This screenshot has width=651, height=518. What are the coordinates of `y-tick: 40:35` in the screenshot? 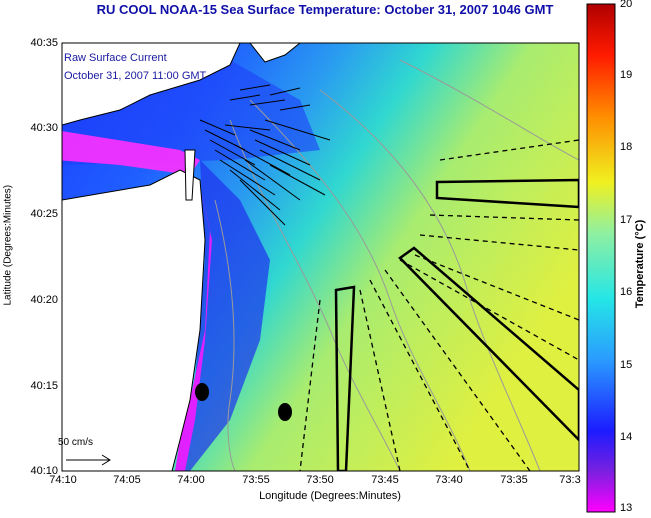 It's located at (44, 43).